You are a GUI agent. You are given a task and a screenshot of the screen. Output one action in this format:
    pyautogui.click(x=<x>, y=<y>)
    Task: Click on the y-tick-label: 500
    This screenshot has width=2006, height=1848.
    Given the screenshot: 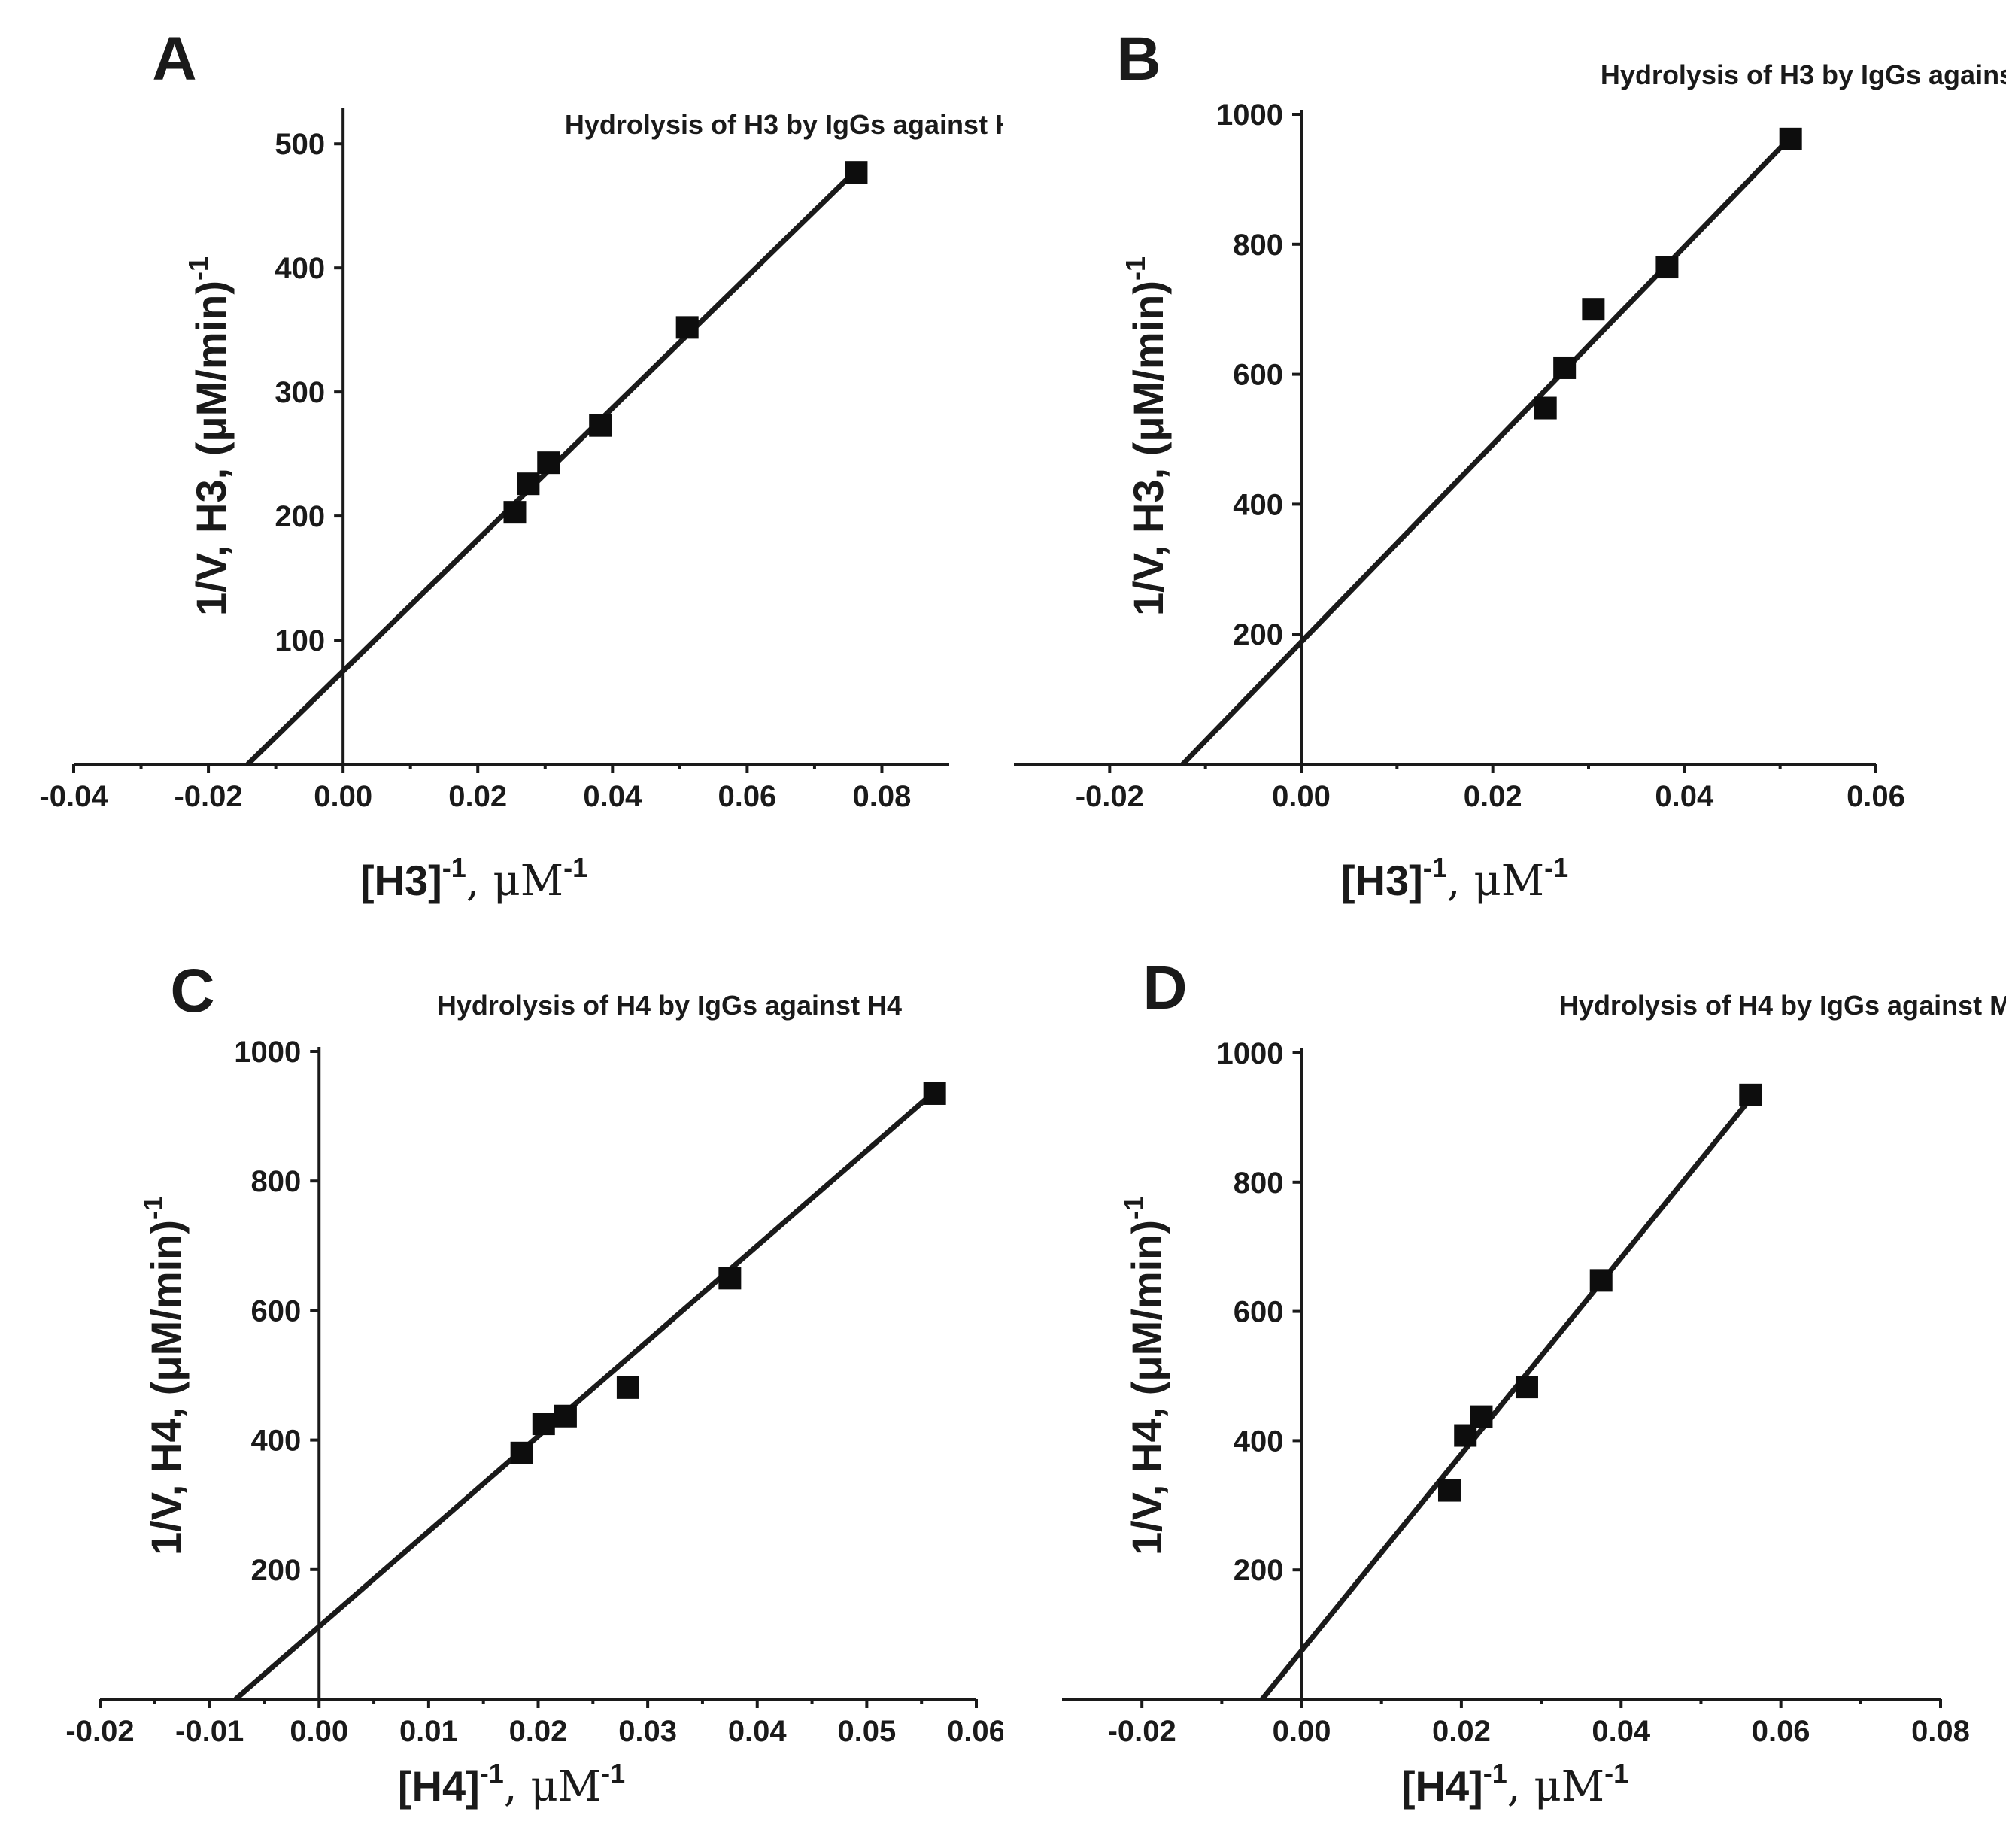 What is the action you would take?
    pyautogui.click(x=300, y=144)
    